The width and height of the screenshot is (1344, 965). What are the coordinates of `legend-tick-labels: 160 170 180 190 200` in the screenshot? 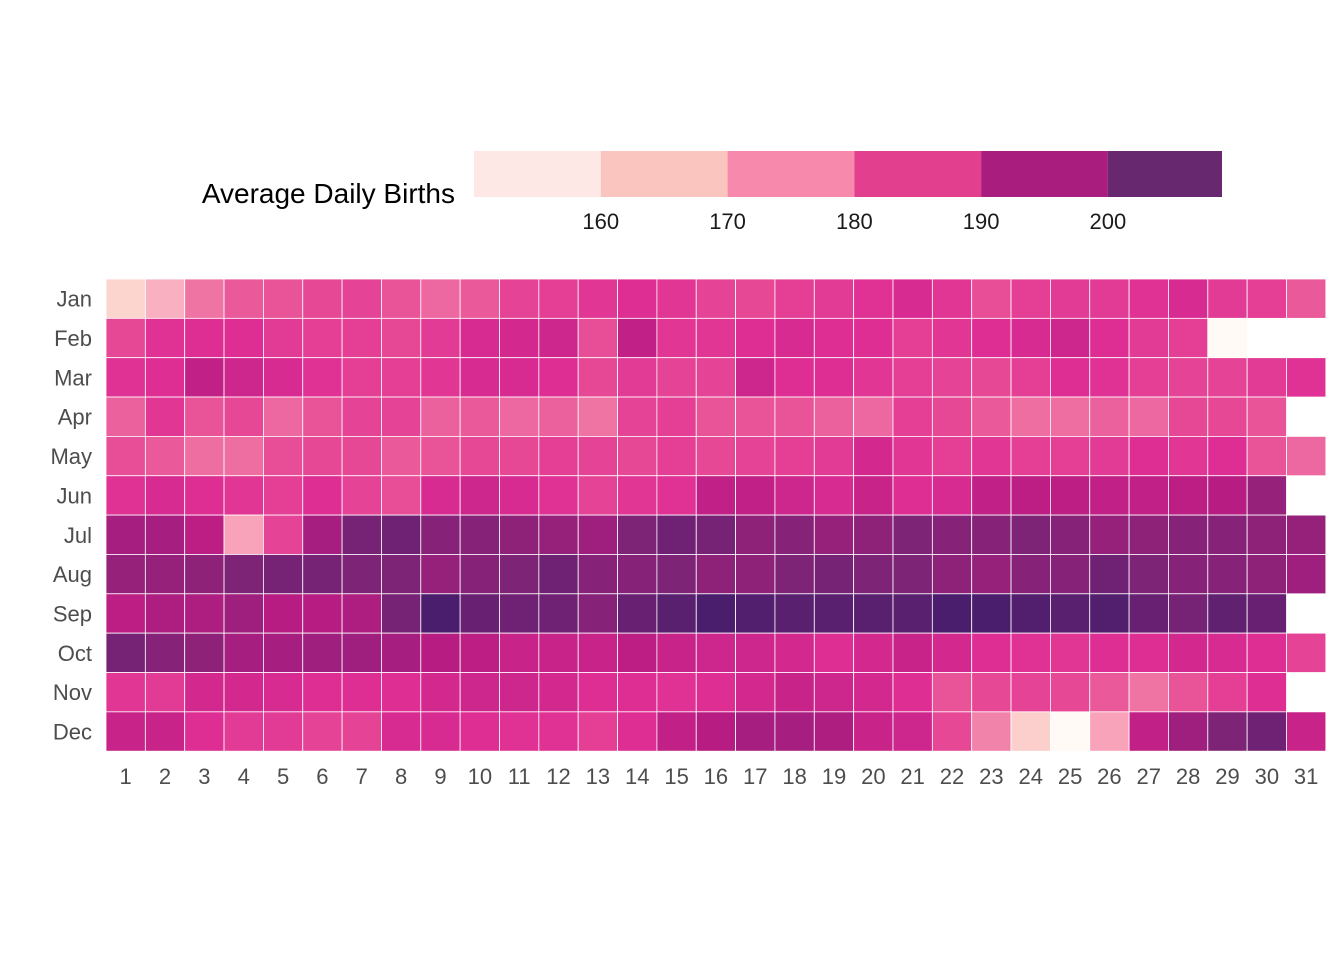 It's located at (854, 221).